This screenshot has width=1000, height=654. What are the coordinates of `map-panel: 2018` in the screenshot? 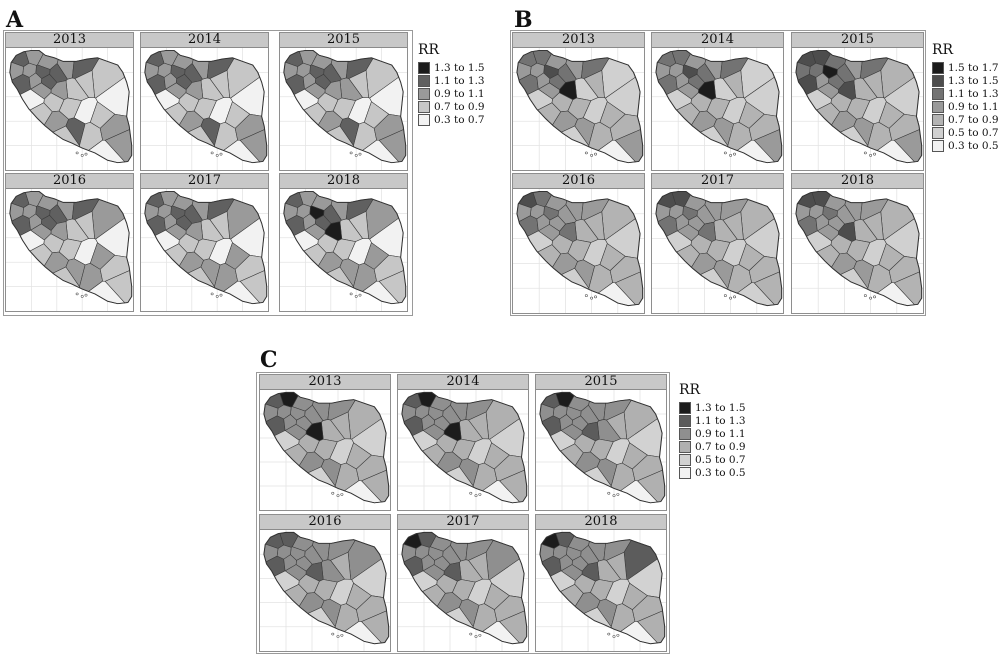 It's located at (857, 243).